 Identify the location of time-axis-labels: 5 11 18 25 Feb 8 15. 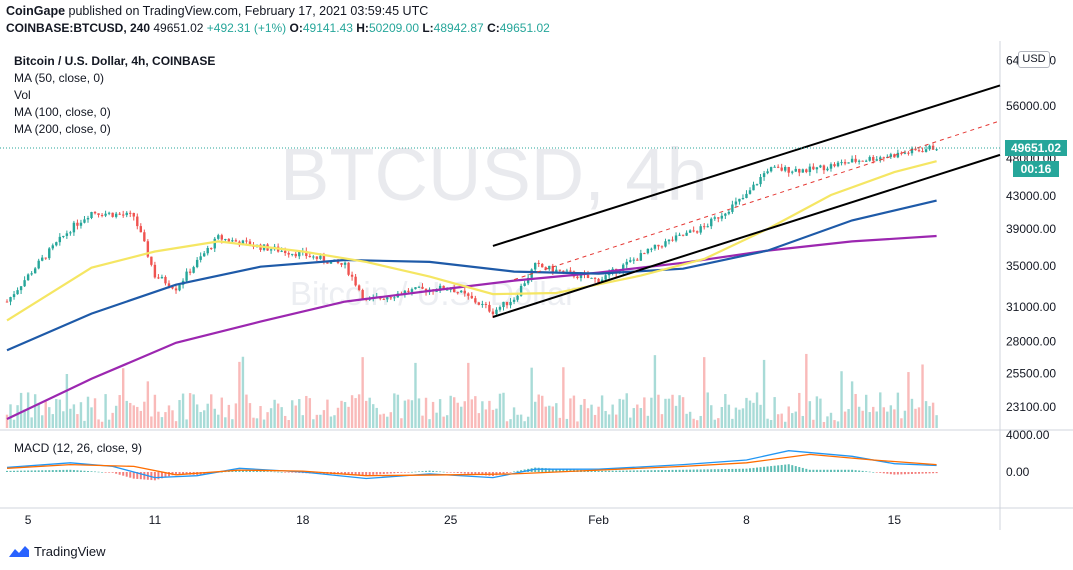
(463, 520).